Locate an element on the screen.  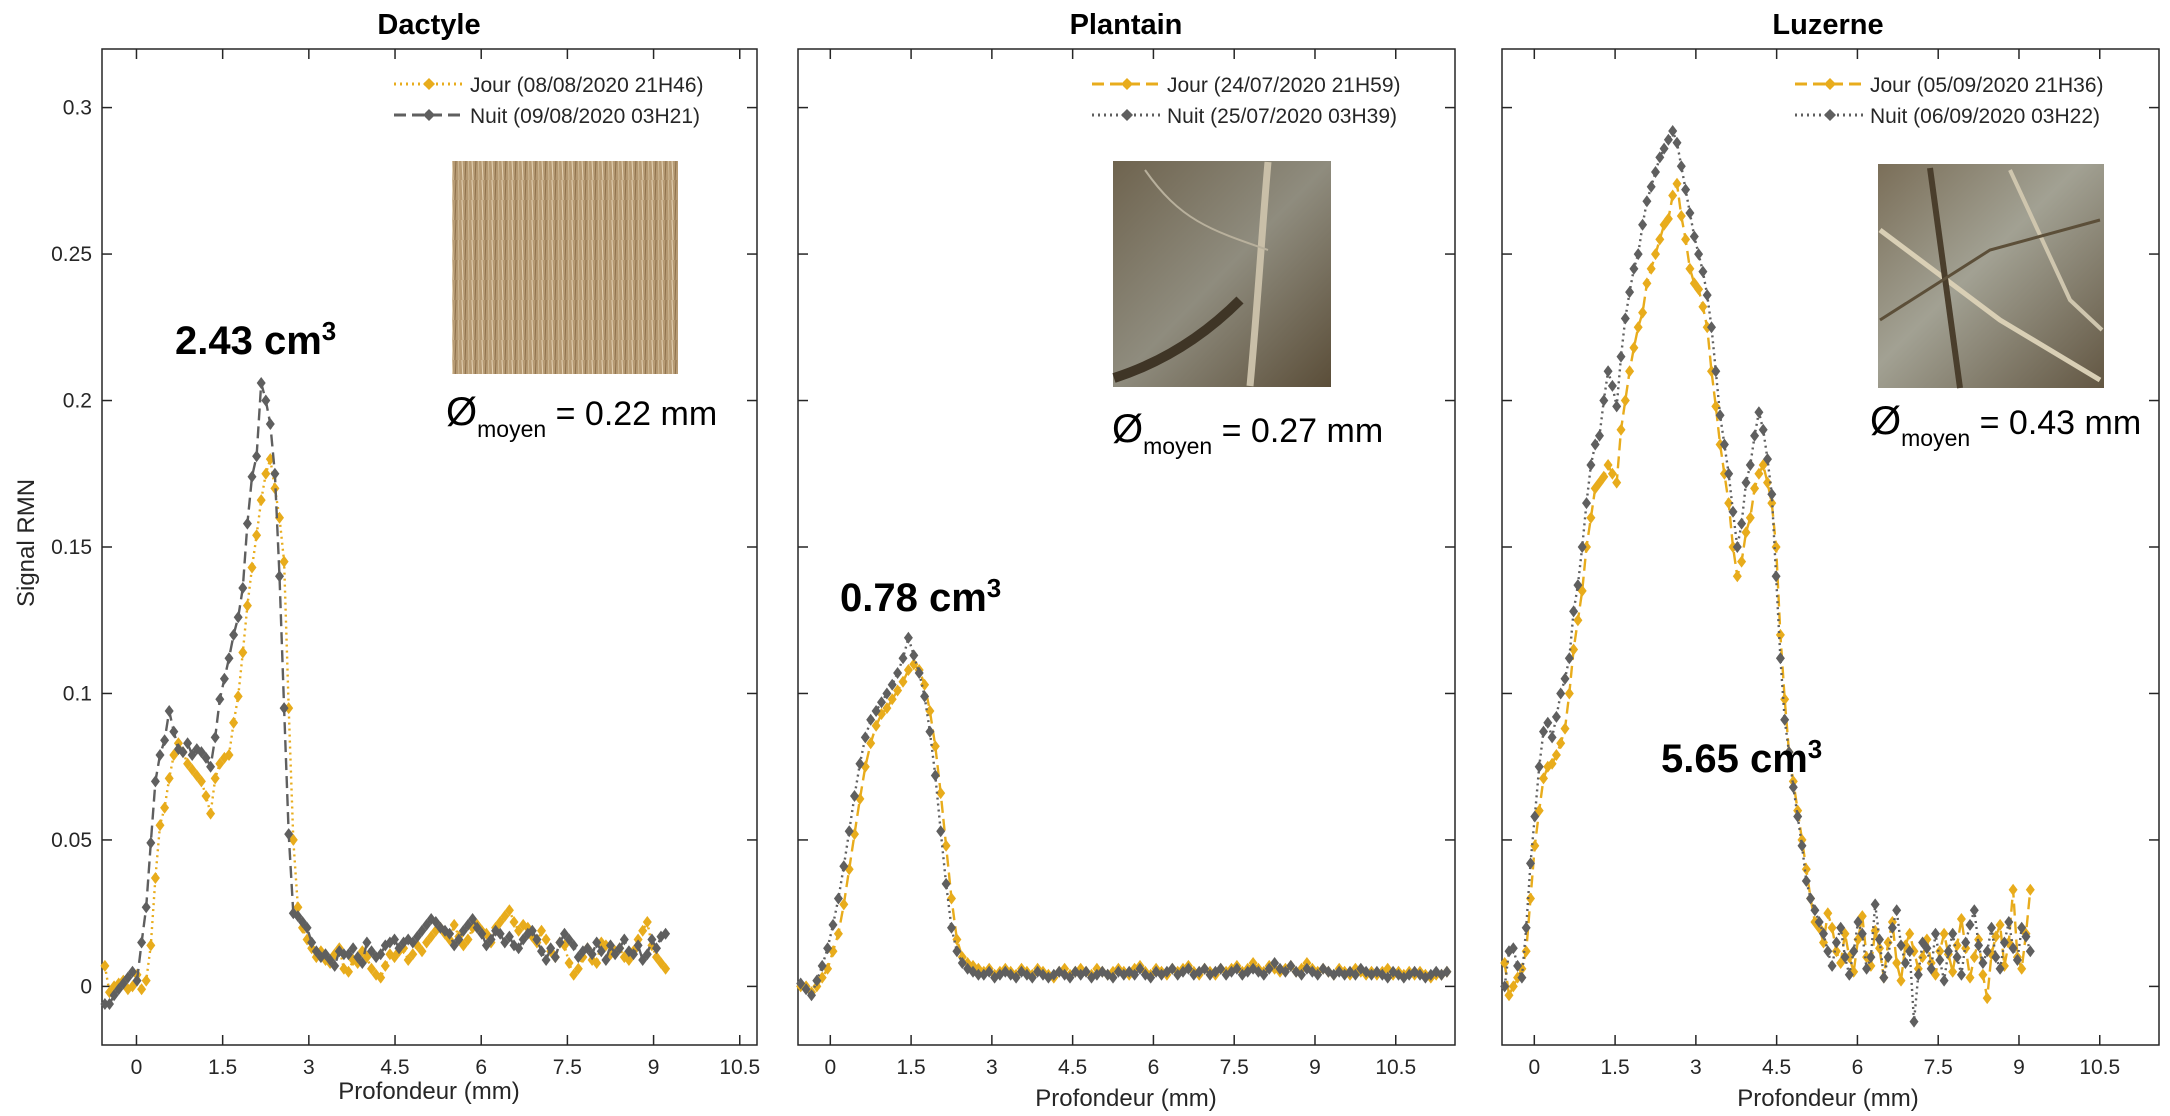
diameter-label: Ømoyen = 0.22 mm is located at coordinates (581, 416).